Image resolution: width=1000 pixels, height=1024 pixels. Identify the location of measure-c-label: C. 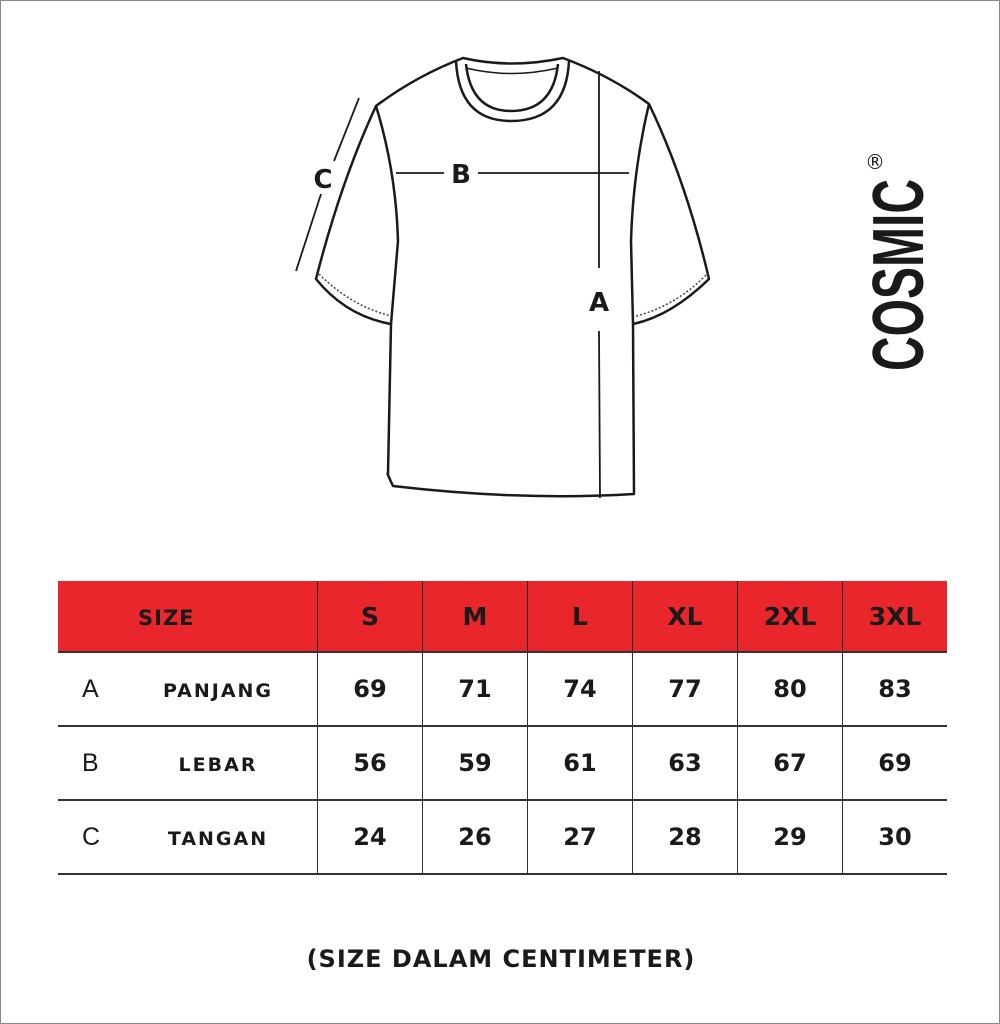
(322, 180).